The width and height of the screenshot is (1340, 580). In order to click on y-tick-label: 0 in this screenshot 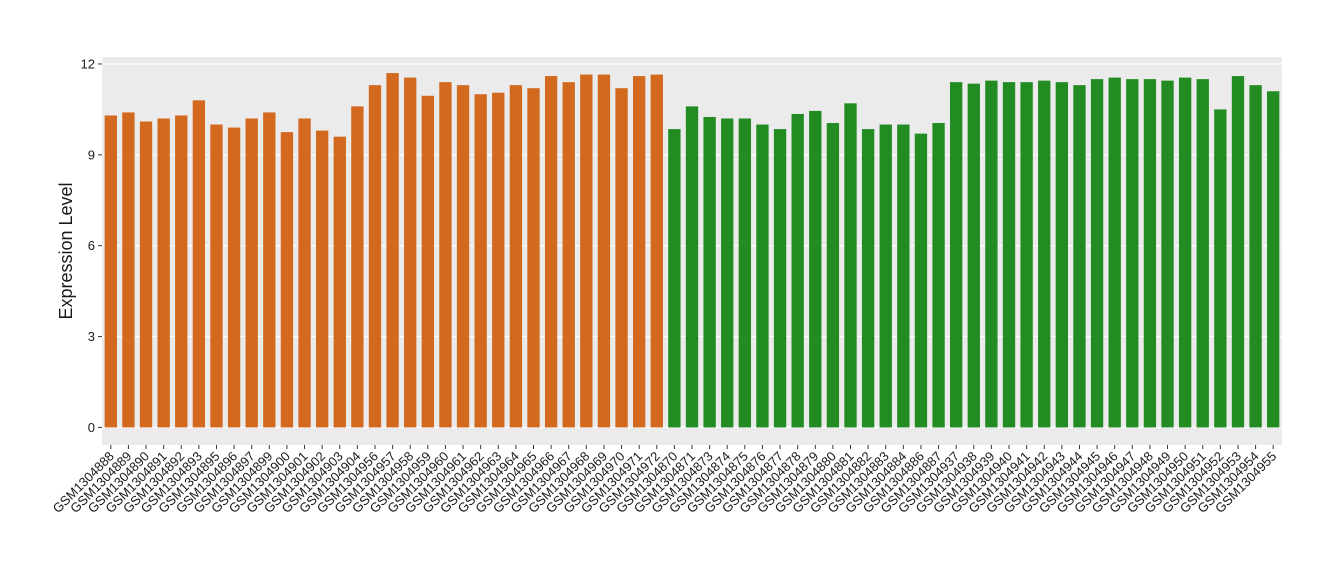, I will do `click(91, 427)`.